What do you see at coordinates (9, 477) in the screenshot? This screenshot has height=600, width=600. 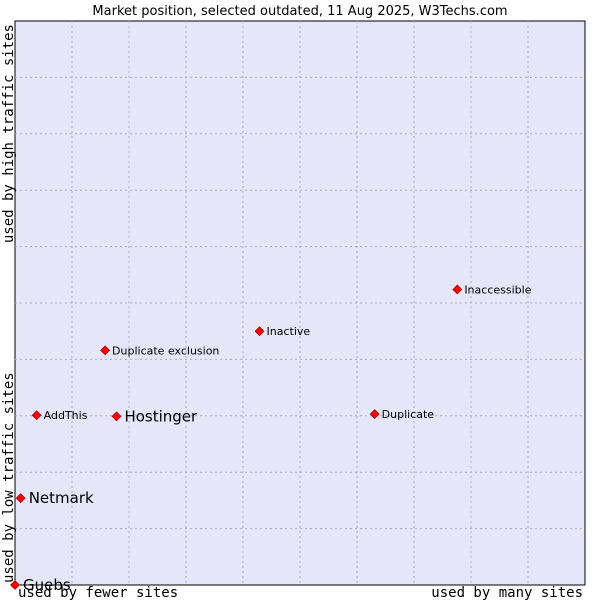 I see `y-axis-label-bottom: used by low traffic sites` at bounding box center [9, 477].